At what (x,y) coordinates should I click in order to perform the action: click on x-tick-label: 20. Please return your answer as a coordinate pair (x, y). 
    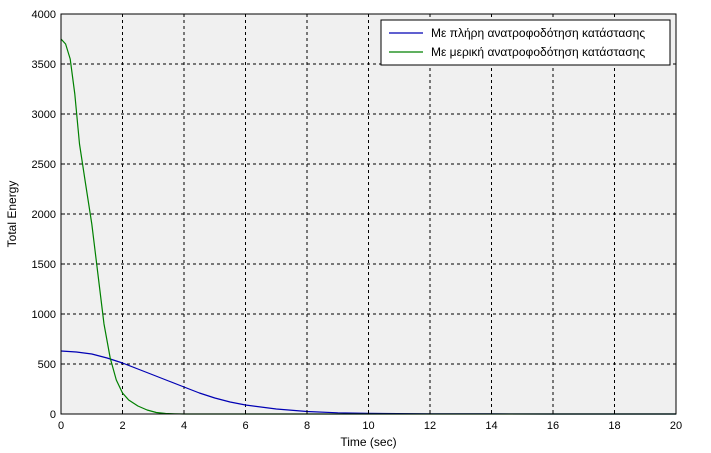
    Looking at the image, I should click on (676, 426).